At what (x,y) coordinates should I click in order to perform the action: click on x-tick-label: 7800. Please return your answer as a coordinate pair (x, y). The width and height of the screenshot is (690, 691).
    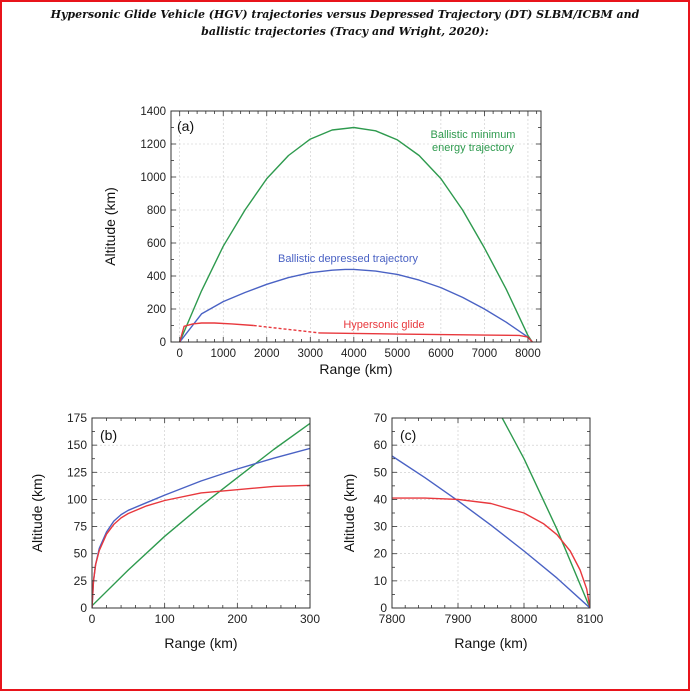
    Looking at the image, I should click on (392, 619).